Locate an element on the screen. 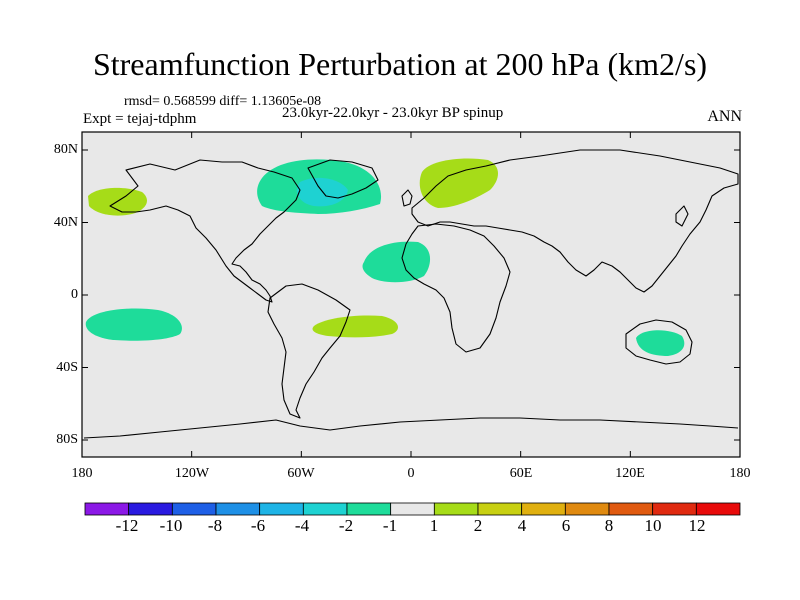  colorbar-label: -10 is located at coordinates (171, 525).